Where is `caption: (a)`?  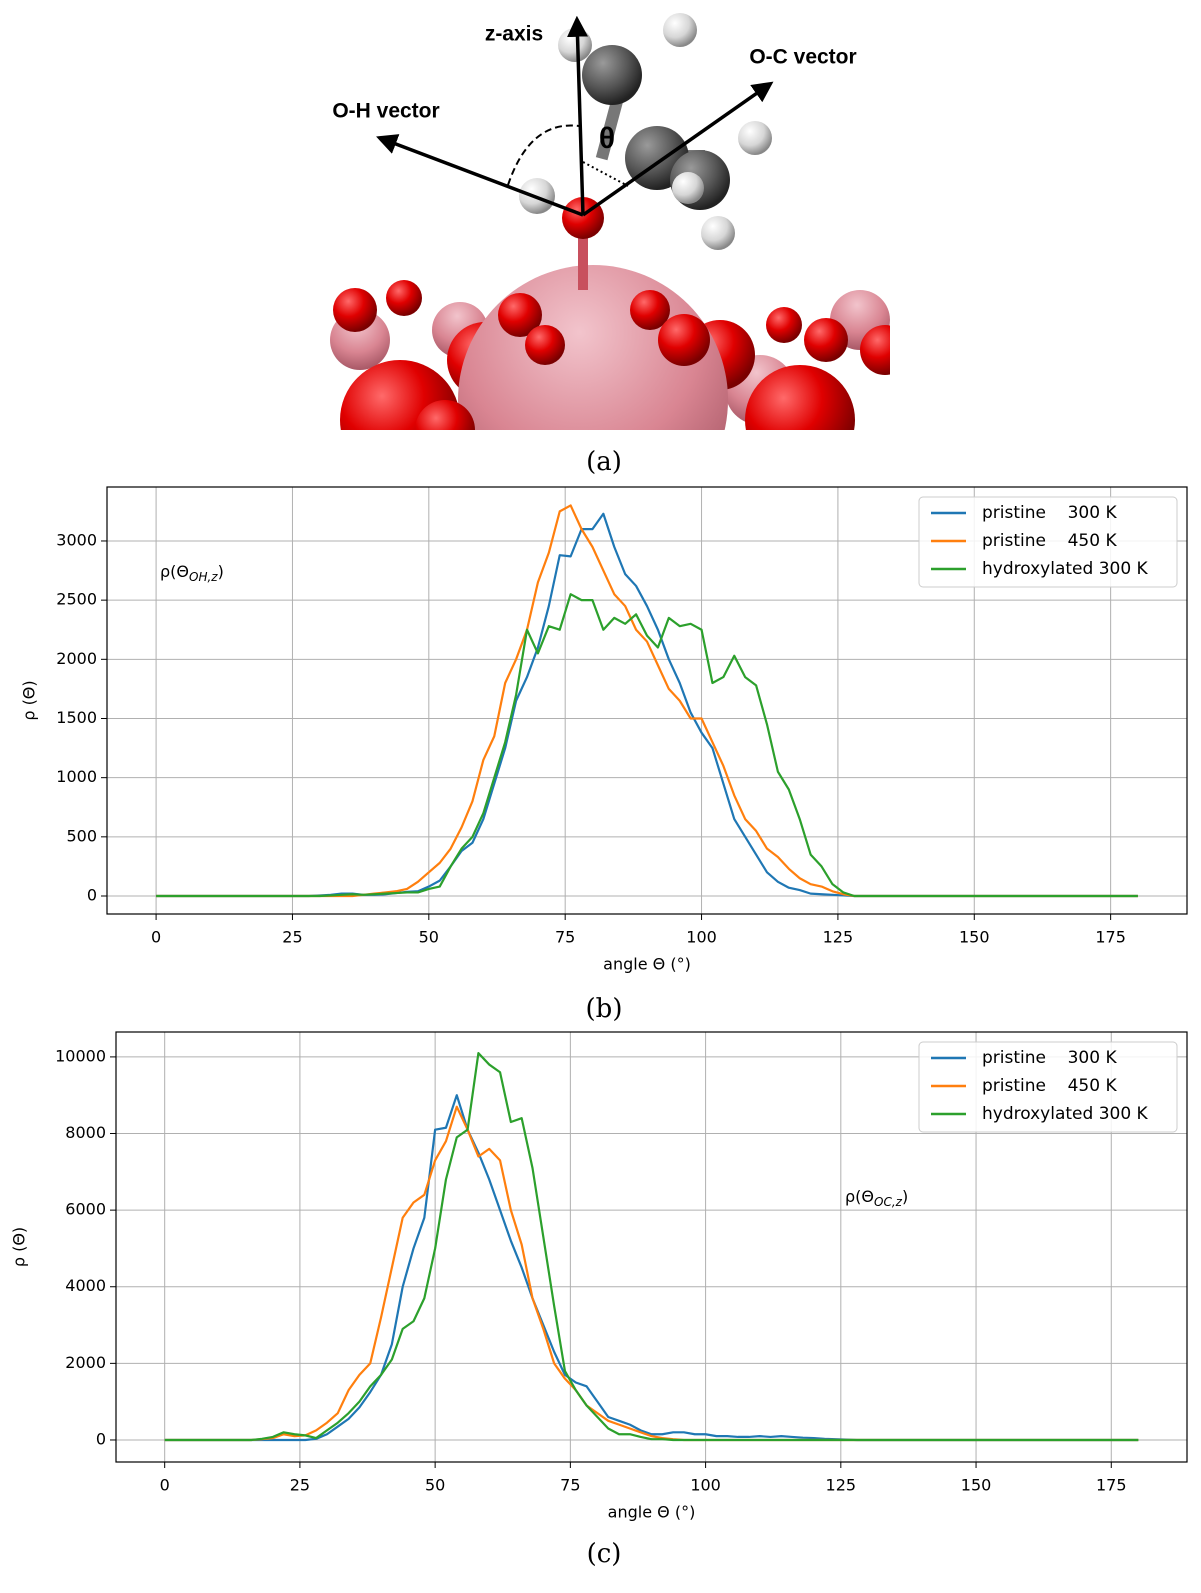
caption: (a) is located at coordinates (604, 462).